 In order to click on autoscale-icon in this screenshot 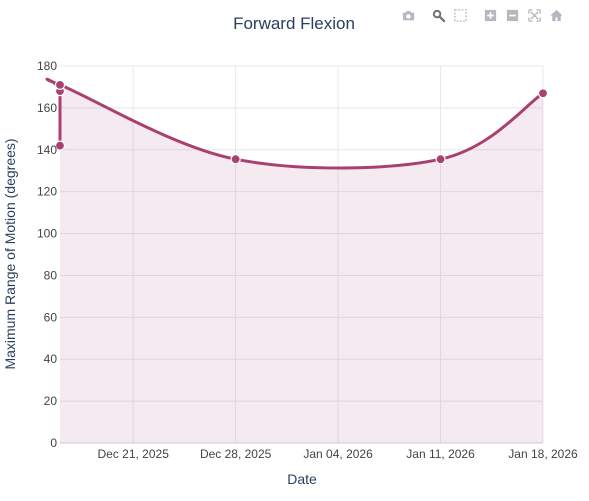, I will do `click(534, 15)`.